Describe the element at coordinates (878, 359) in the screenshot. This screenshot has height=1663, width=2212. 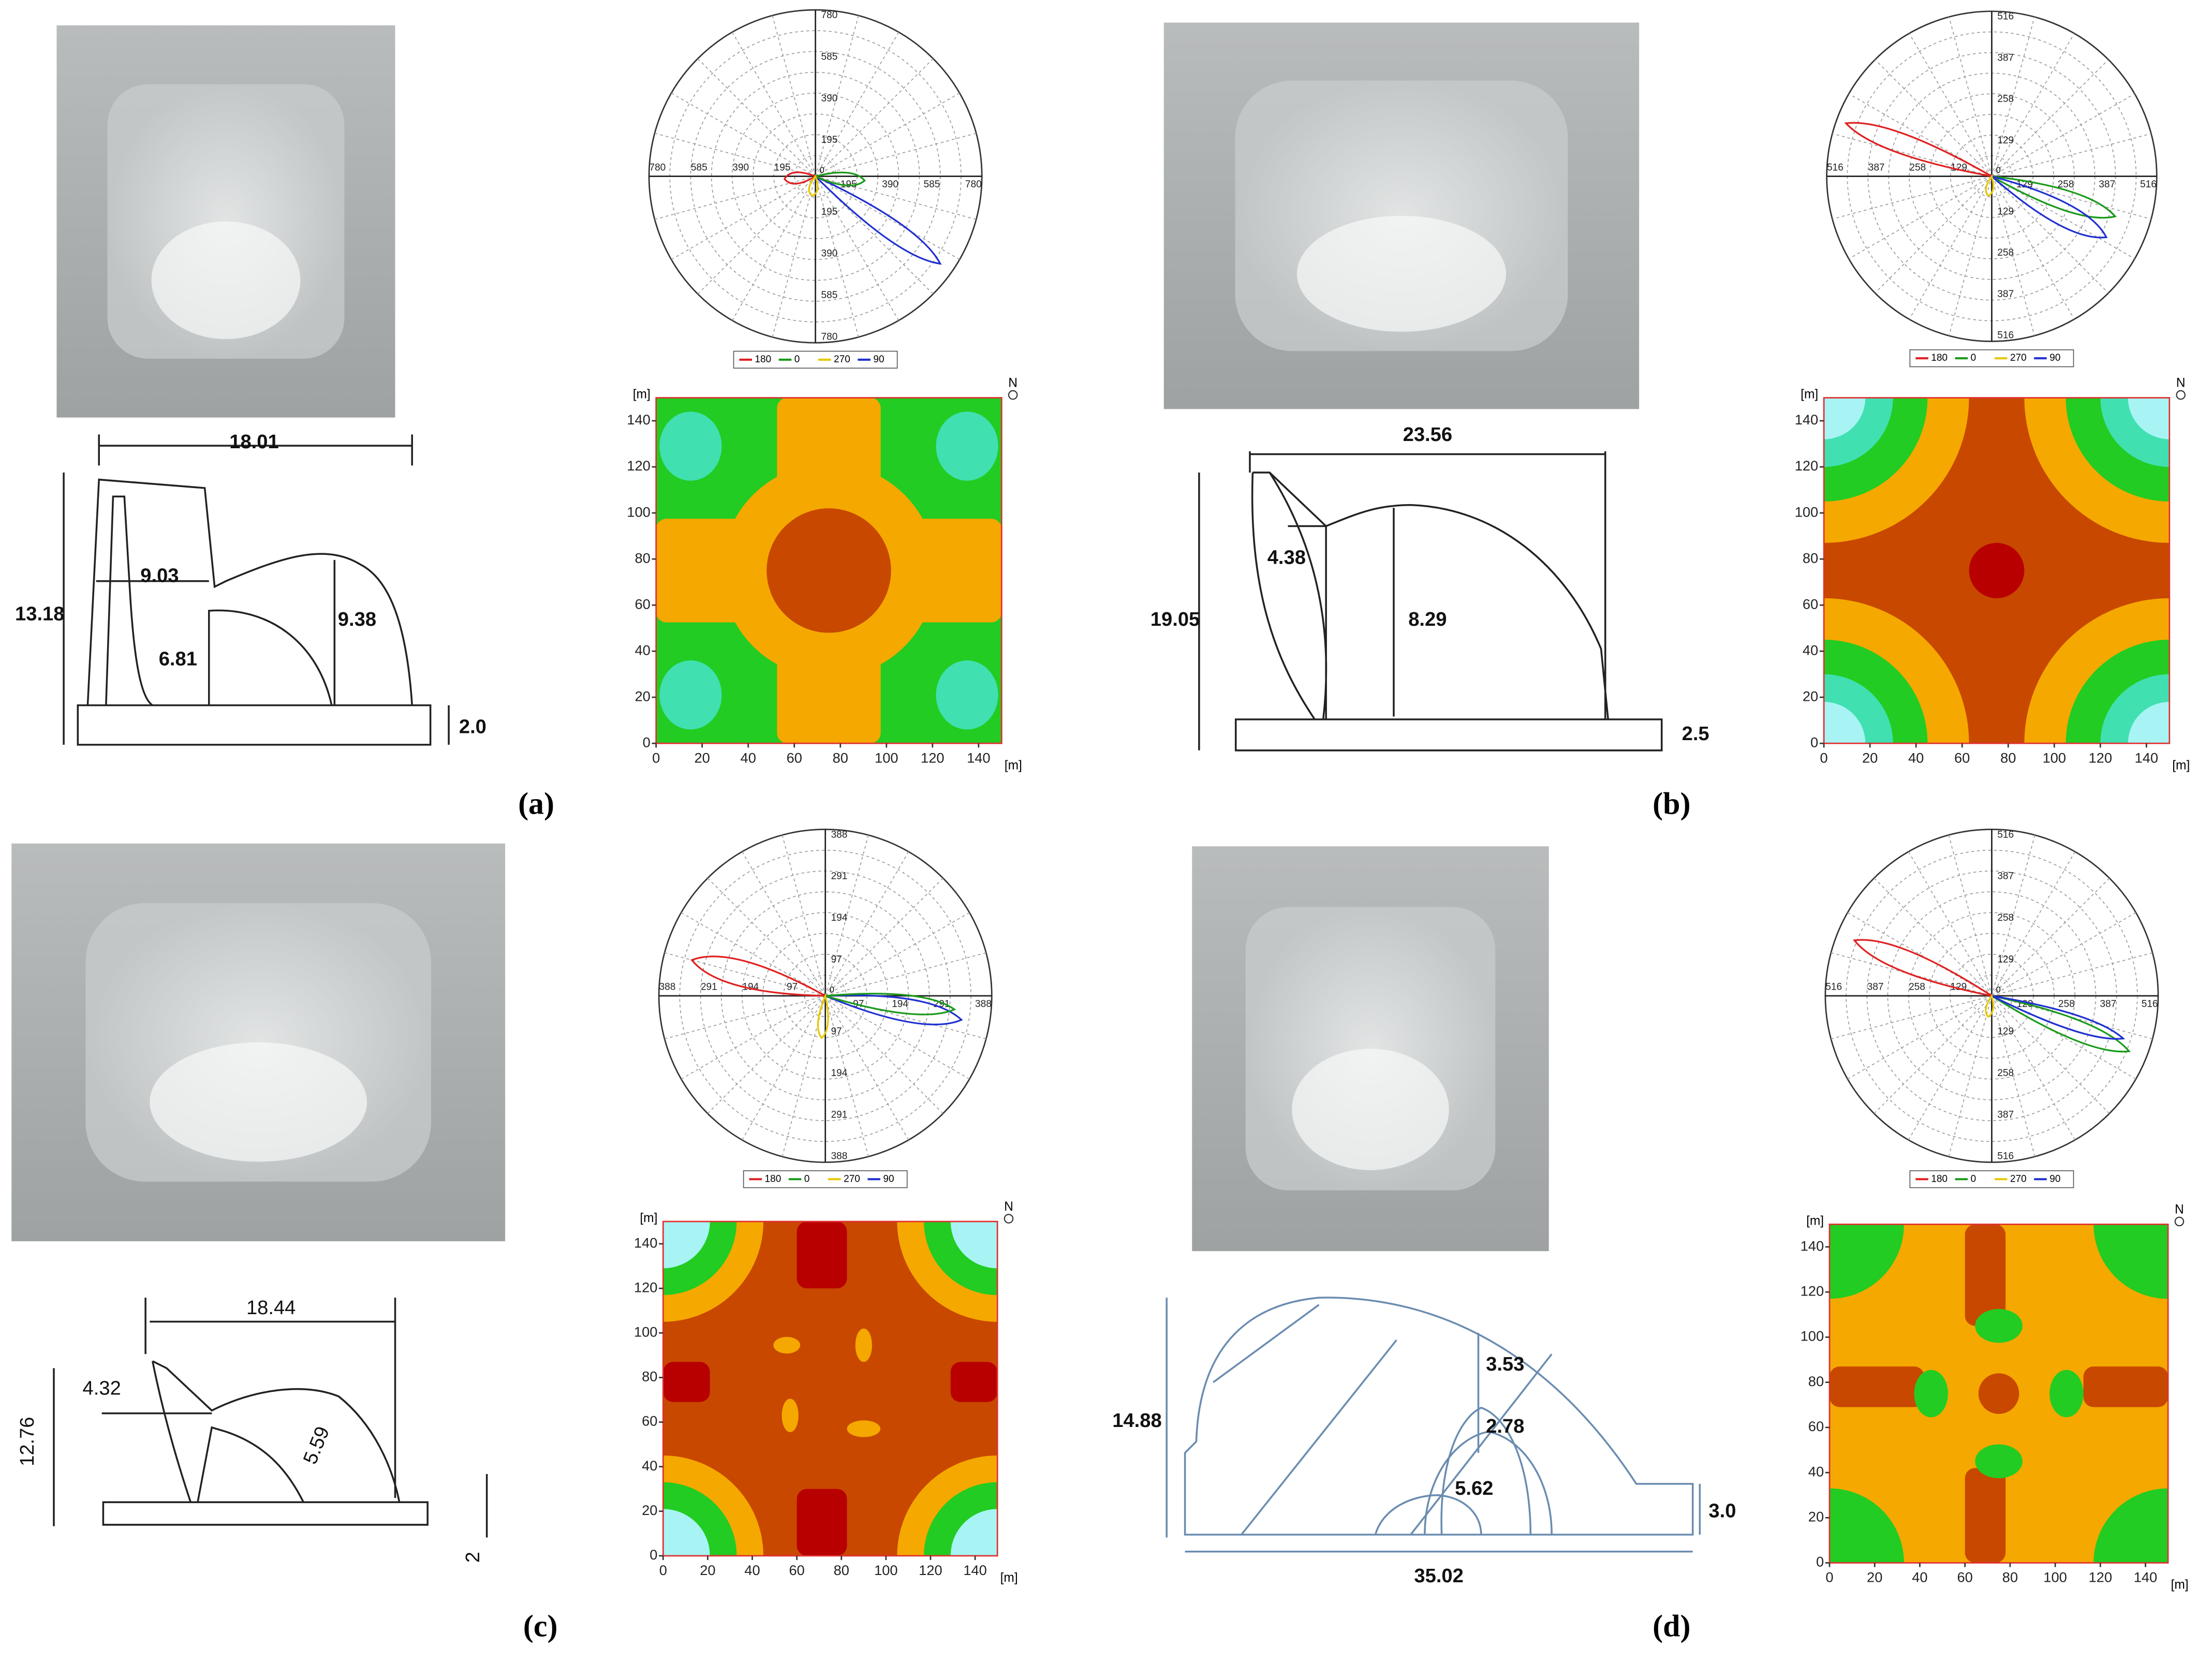
I see `legend-label: 90` at that location.